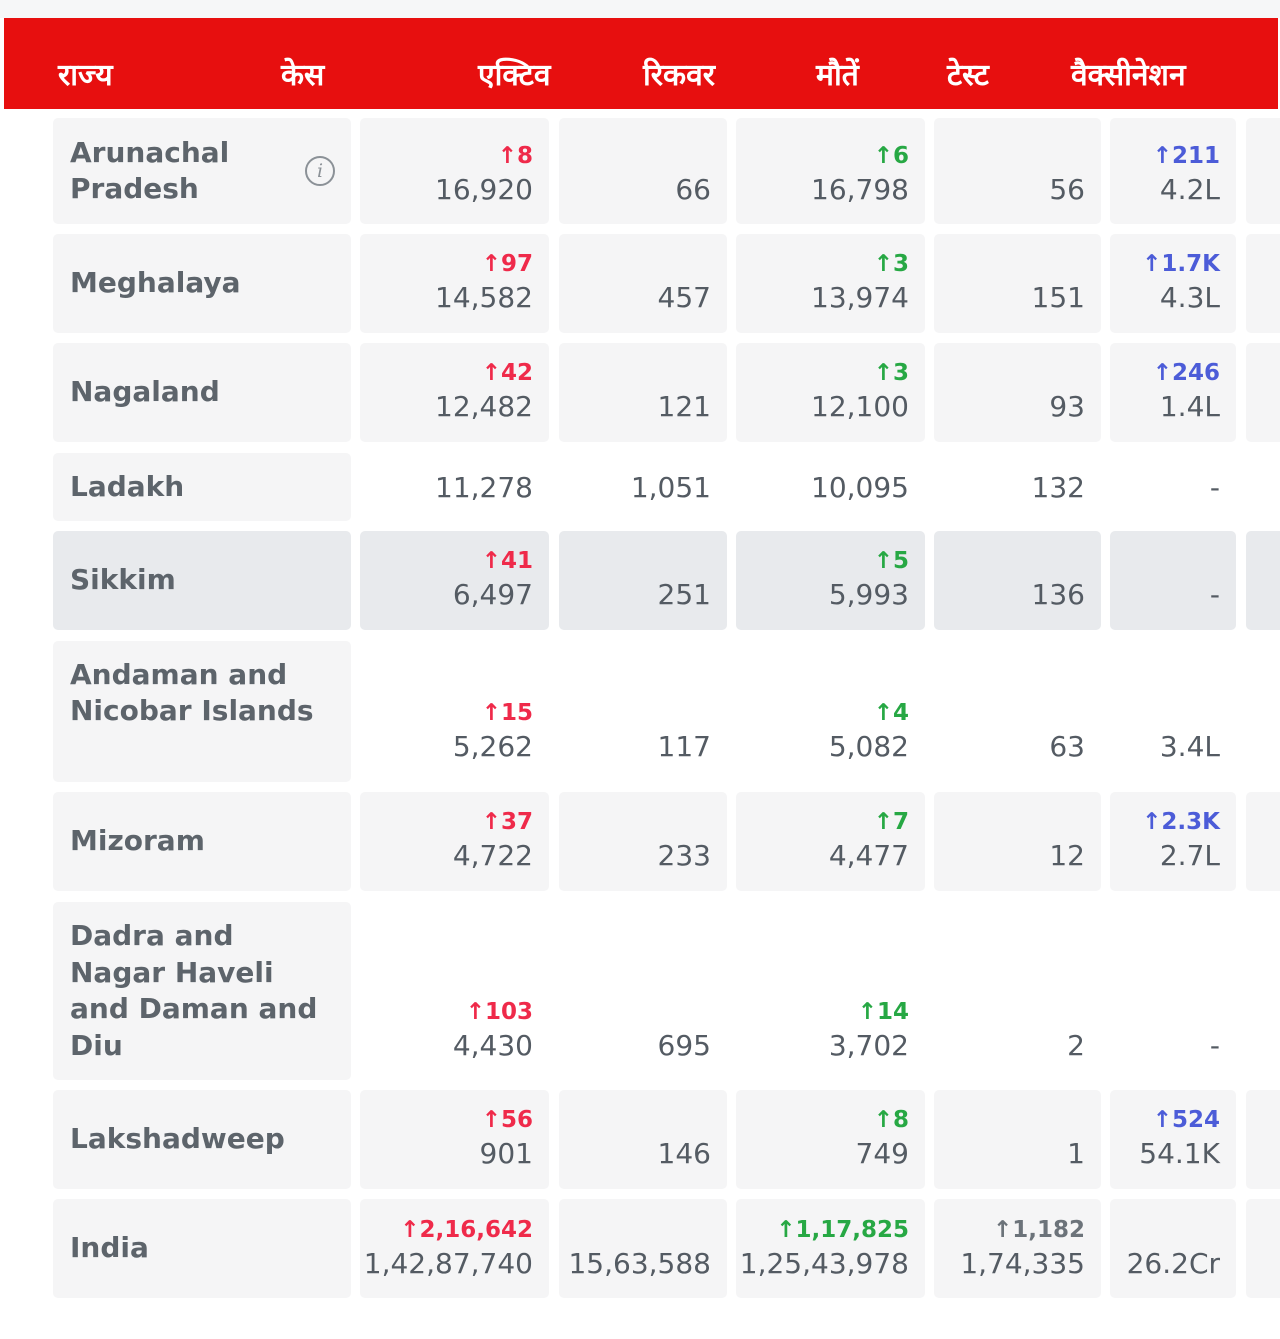 The width and height of the screenshot is (1280, 1339). I want to click on cell-state: Mizoram, so click(202, 841).